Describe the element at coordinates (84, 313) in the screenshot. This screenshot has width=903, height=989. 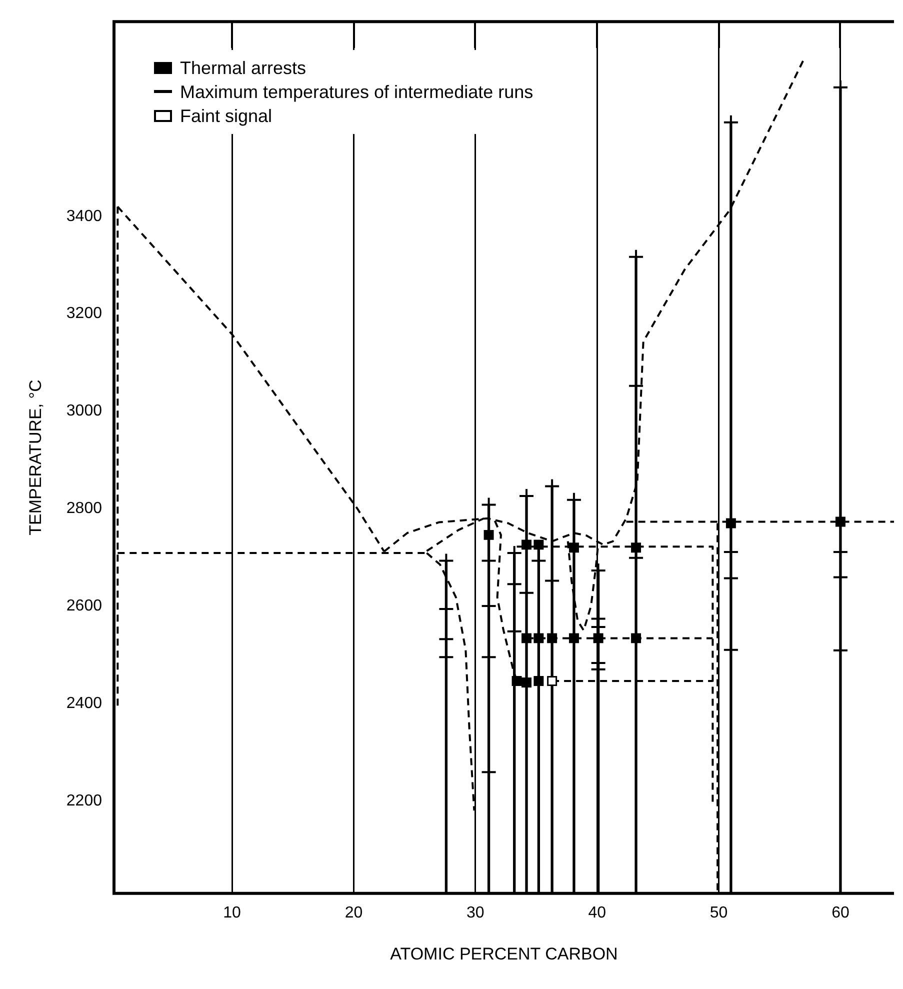
I see `y-tick-label: 3200` at that location.